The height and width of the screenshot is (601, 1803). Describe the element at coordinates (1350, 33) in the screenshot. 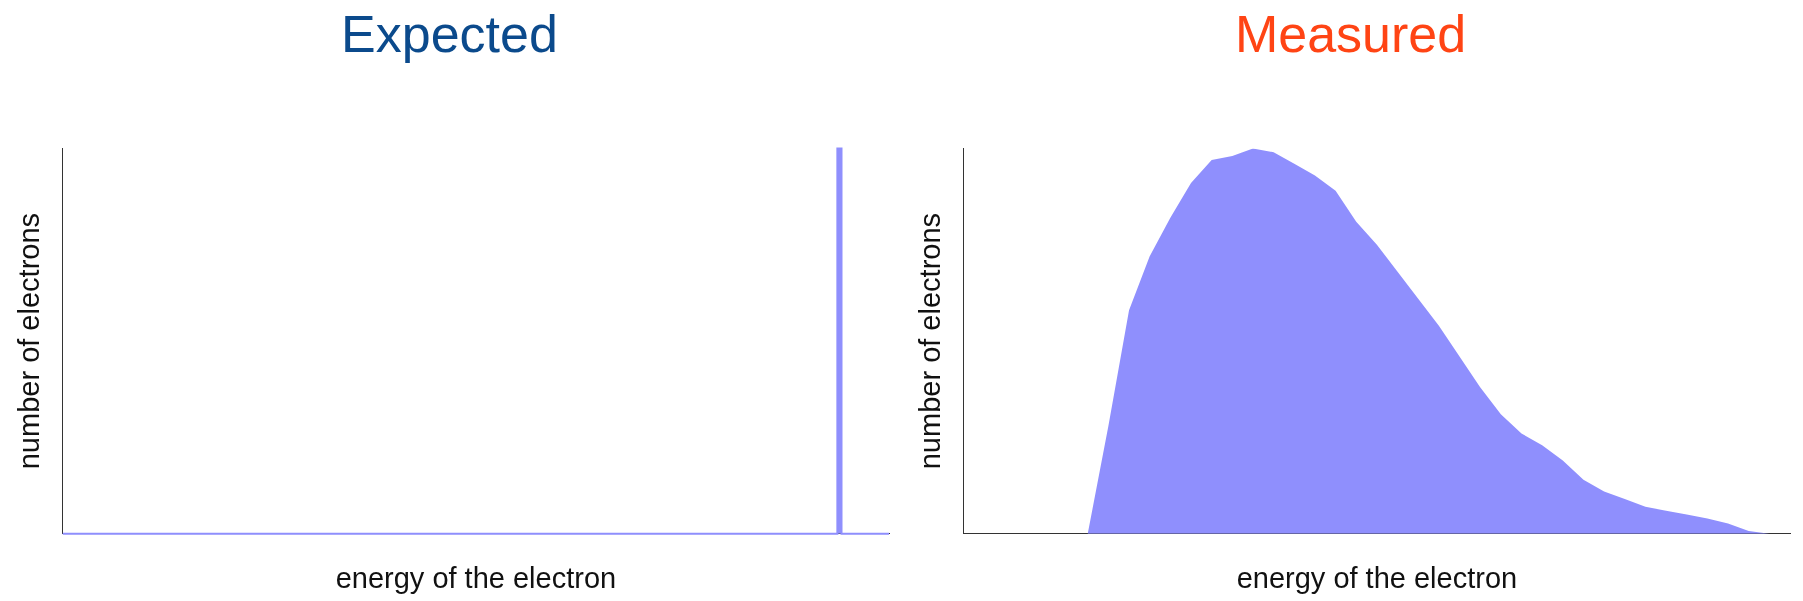

I see `chart-title: Measured` at that location.